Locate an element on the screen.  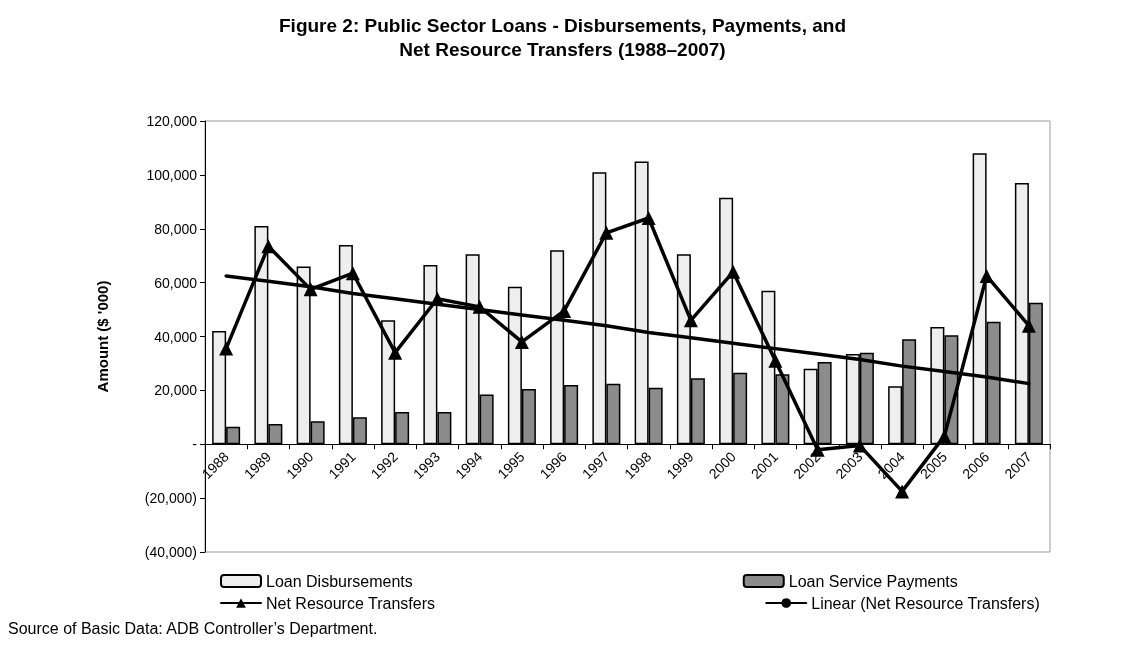
legend-label: Loan Disbursements is located at coordinates (339, 581).